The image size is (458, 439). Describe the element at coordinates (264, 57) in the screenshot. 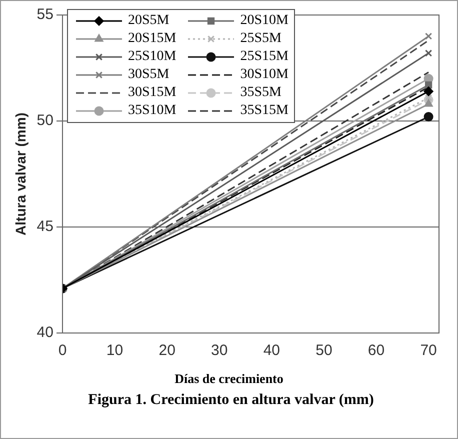

I see `legend-label: 25S15M` at that location.